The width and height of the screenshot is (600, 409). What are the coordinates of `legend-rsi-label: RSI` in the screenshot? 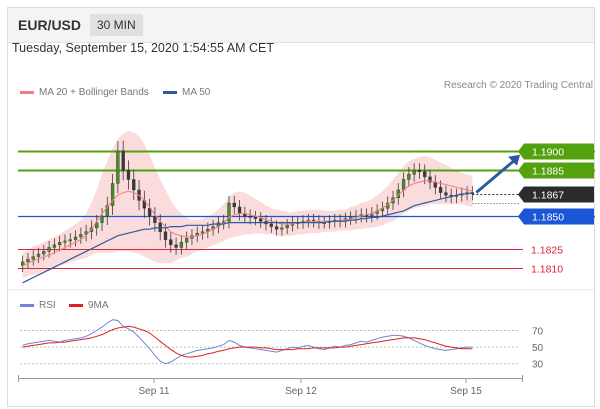 It's located at (47, 305).